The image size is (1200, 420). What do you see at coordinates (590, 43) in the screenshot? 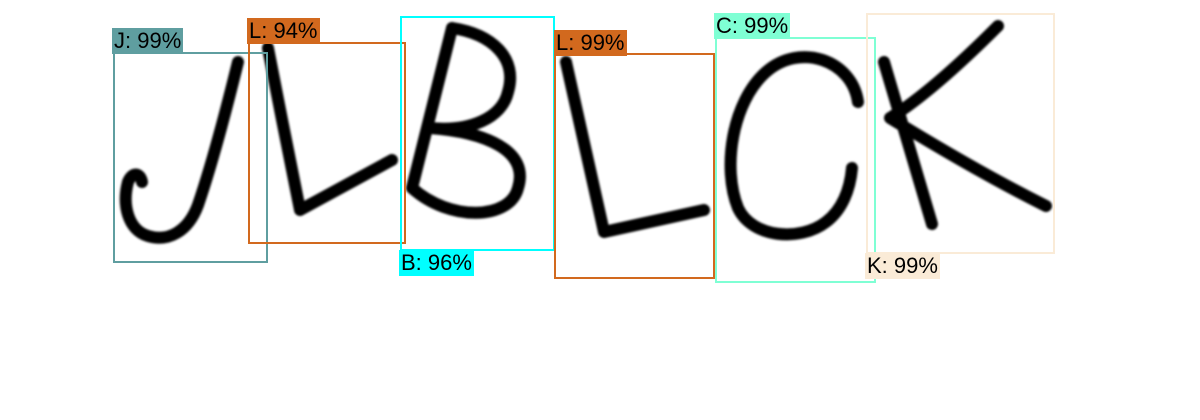
I see `detection-label-l-2: L: 99%` at bounding box center [590, 43].